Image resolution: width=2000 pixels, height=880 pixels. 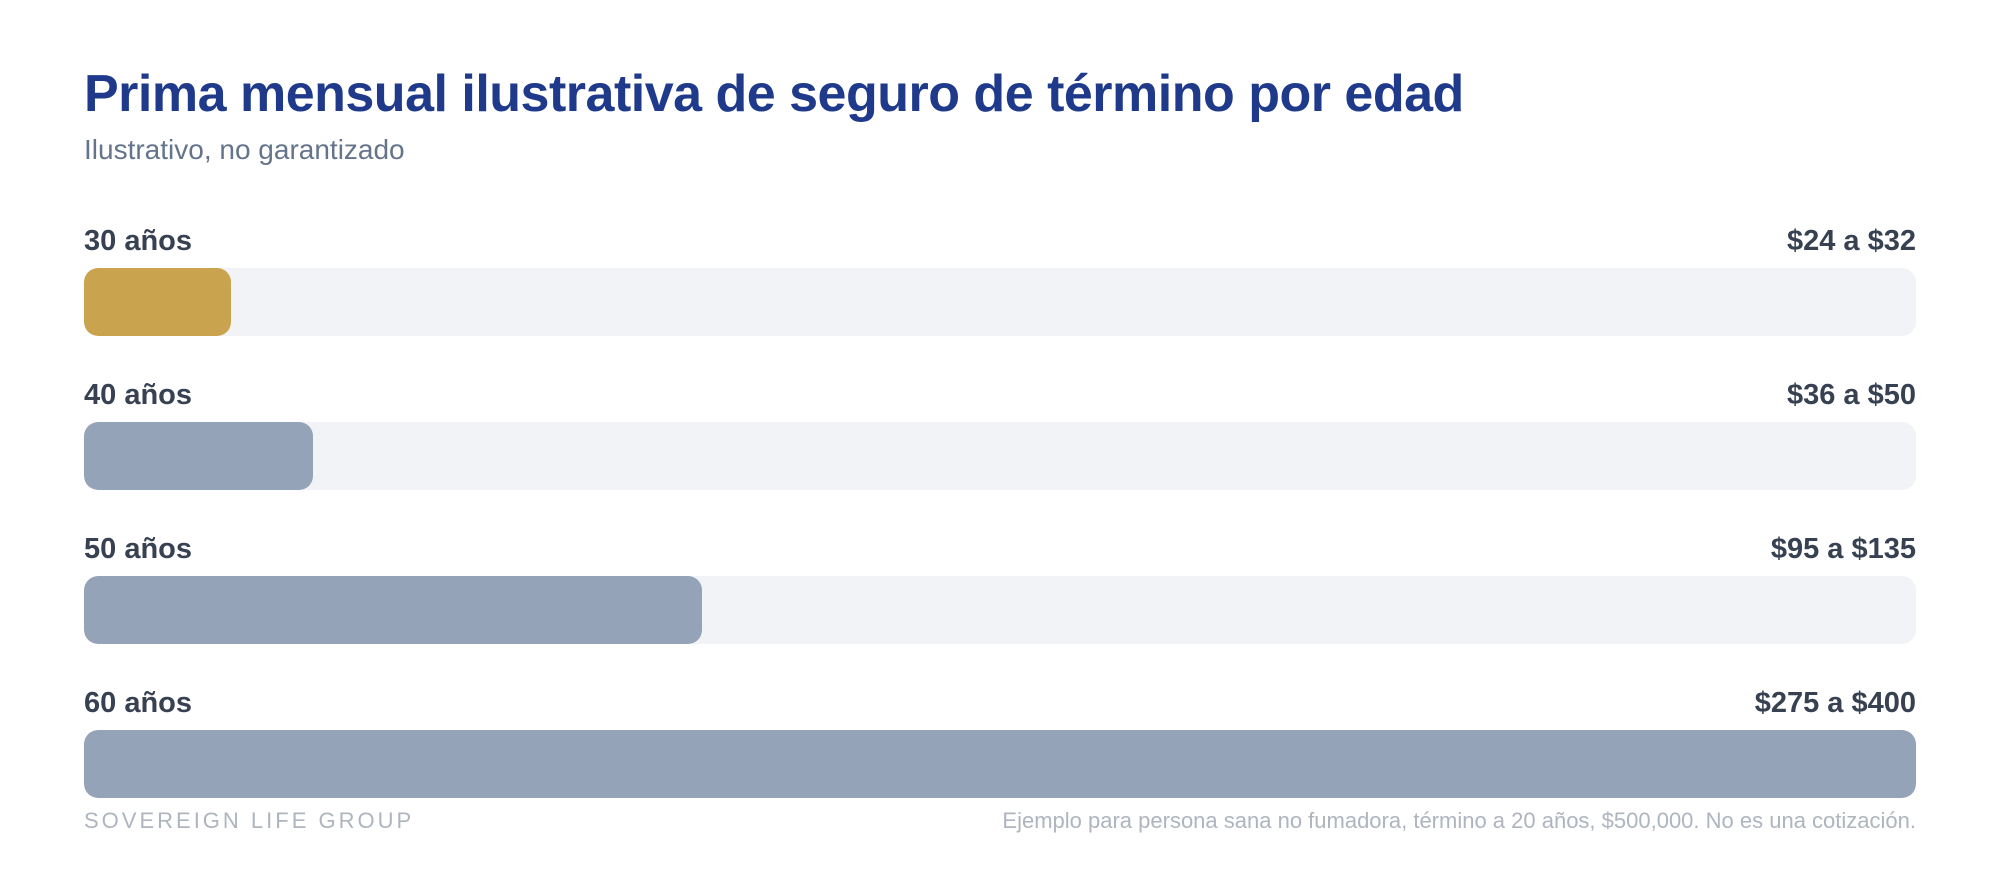 I want to click on category-label: 40 años, so click(x=138, y=394).